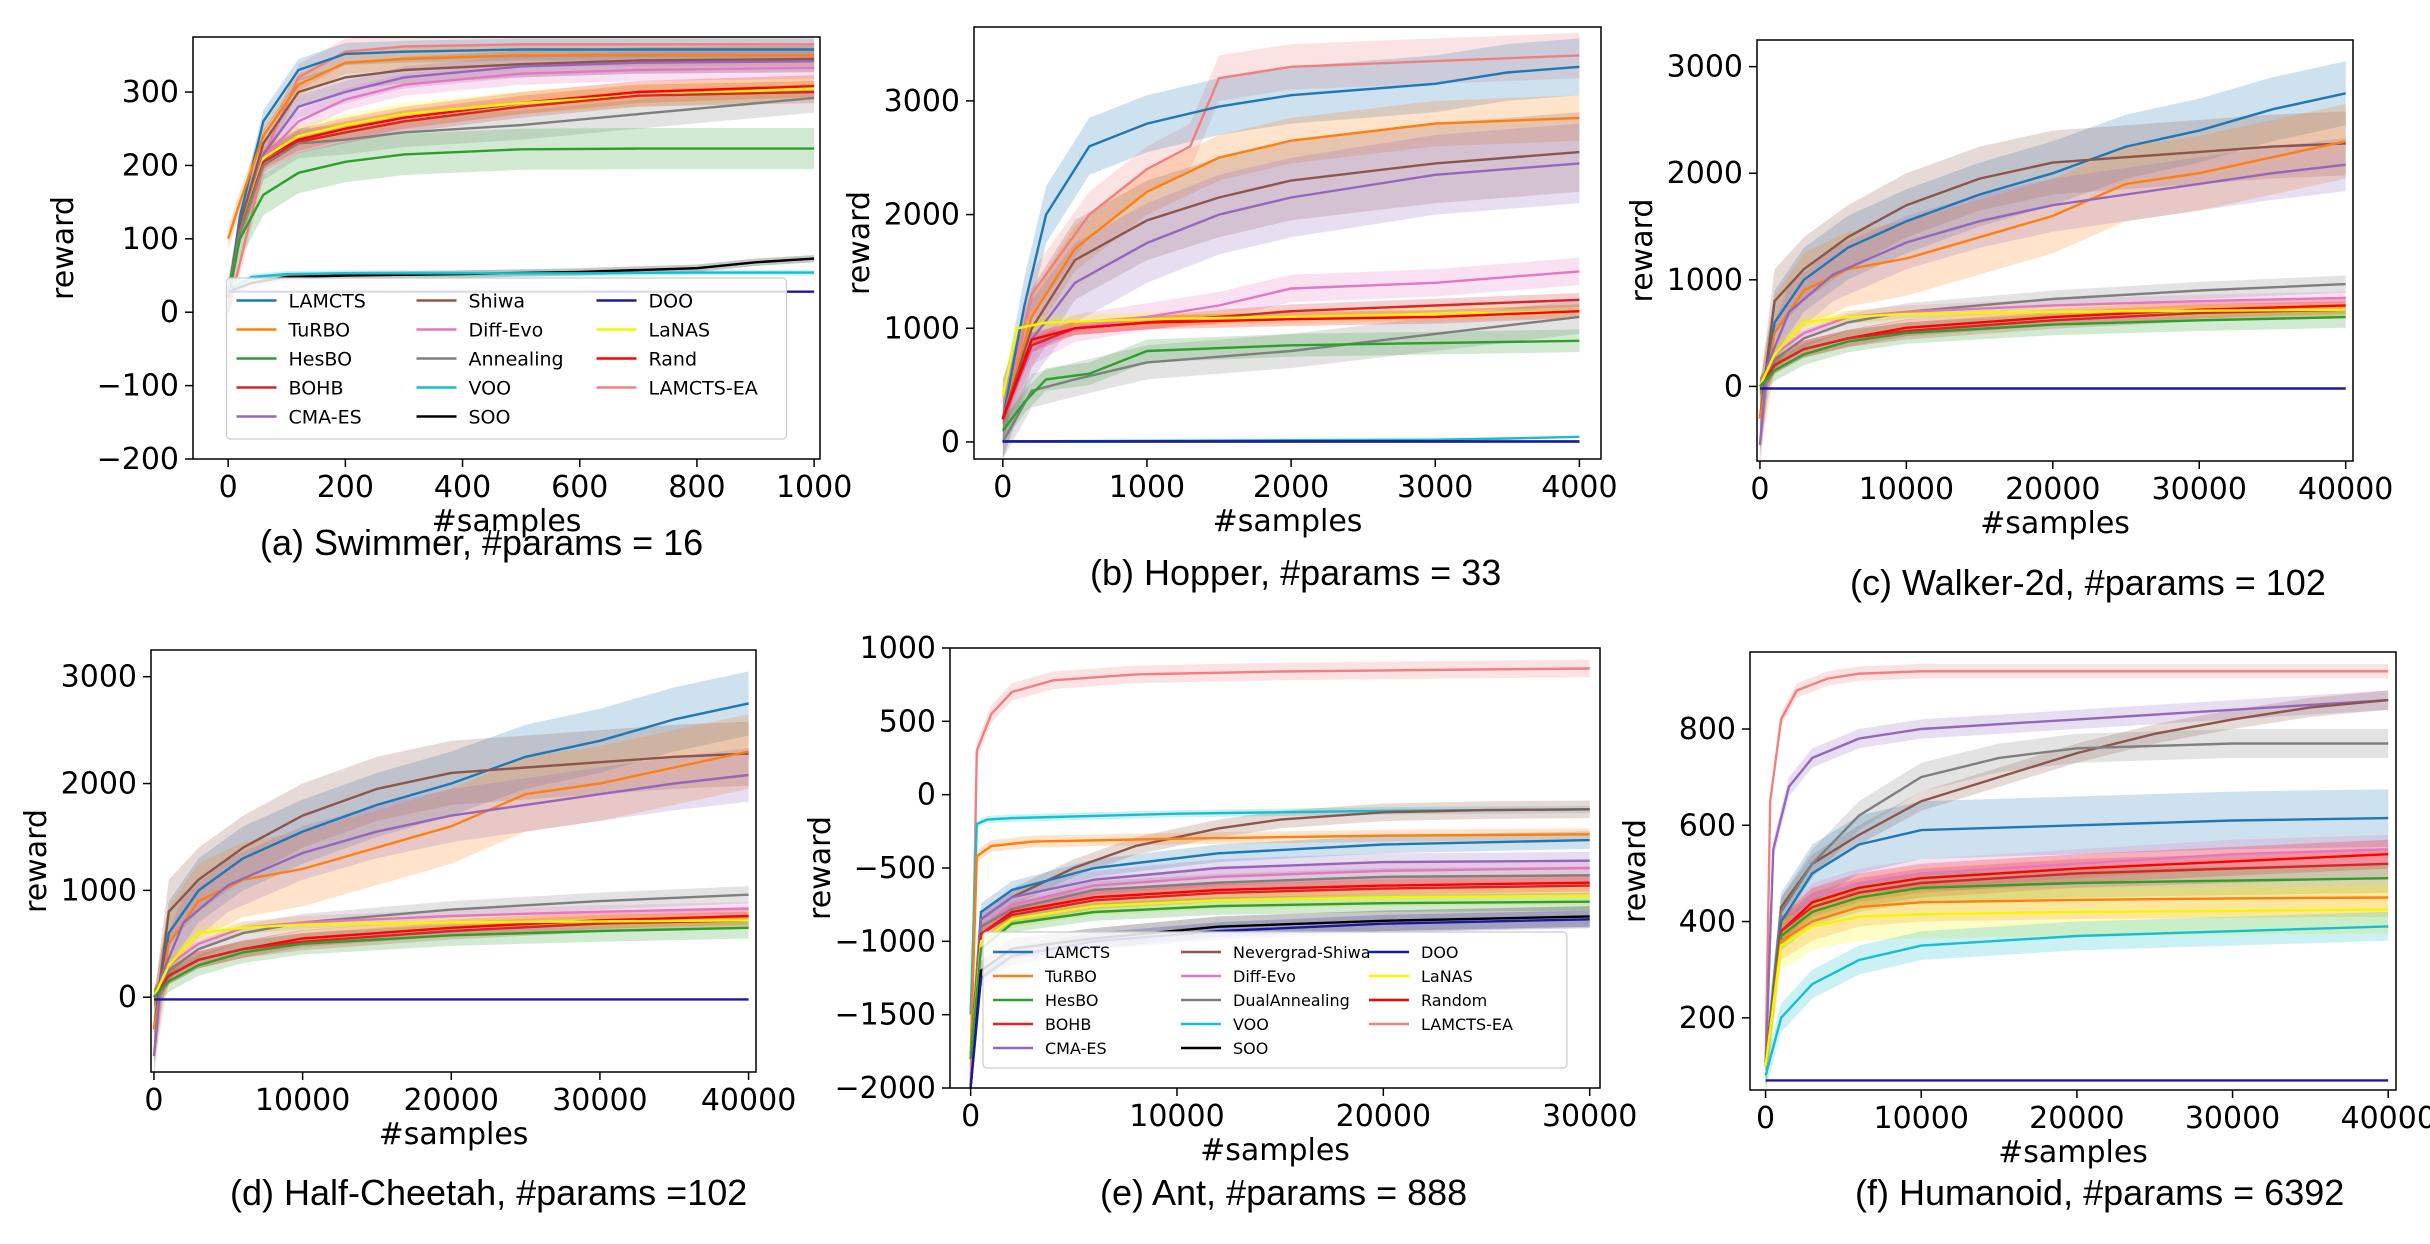  Describe the element at coordinates (1705, 280) in the screenshot. I see `y-tick-label: 1000` at that location.